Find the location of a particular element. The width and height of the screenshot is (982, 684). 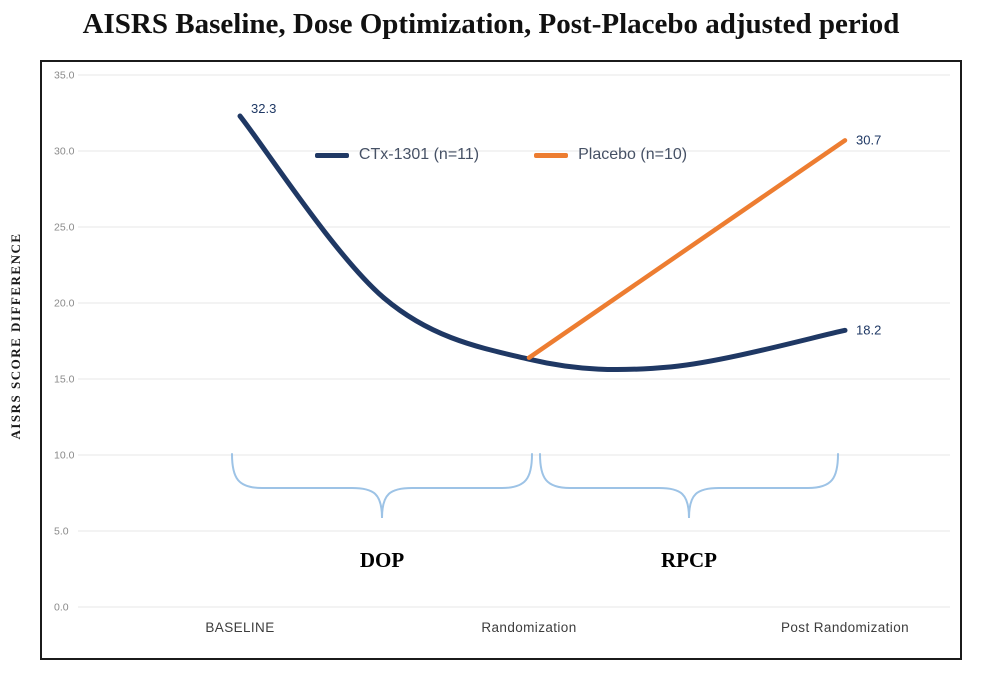

legend-label-placebo: Placebo (n=10) is located at coordinates (633, 154).